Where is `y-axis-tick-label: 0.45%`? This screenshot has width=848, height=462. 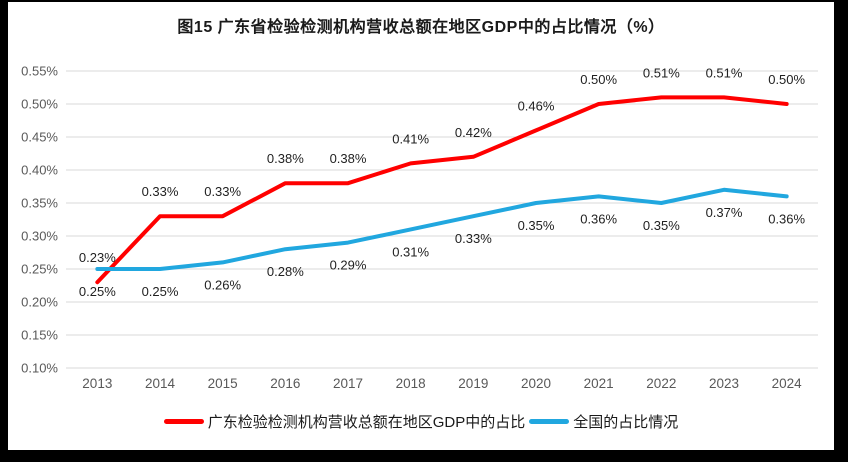
y-axis-tick-label: 0.45% is located at coordinates (39, 137).